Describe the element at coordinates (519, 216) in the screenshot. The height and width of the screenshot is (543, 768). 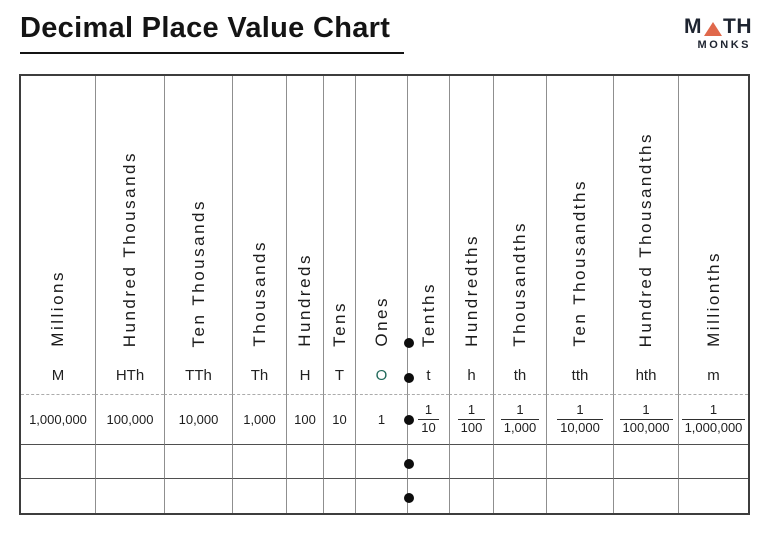
I see `column-header-thousandths: Thousandths` at that location.